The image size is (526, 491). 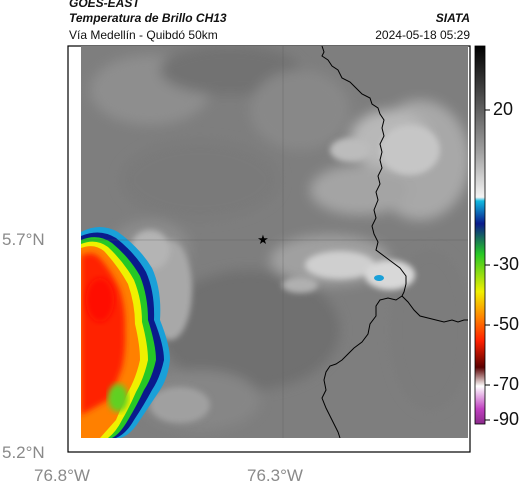 I want to click on colorbar-label: -50, so click(x=506, y=324).